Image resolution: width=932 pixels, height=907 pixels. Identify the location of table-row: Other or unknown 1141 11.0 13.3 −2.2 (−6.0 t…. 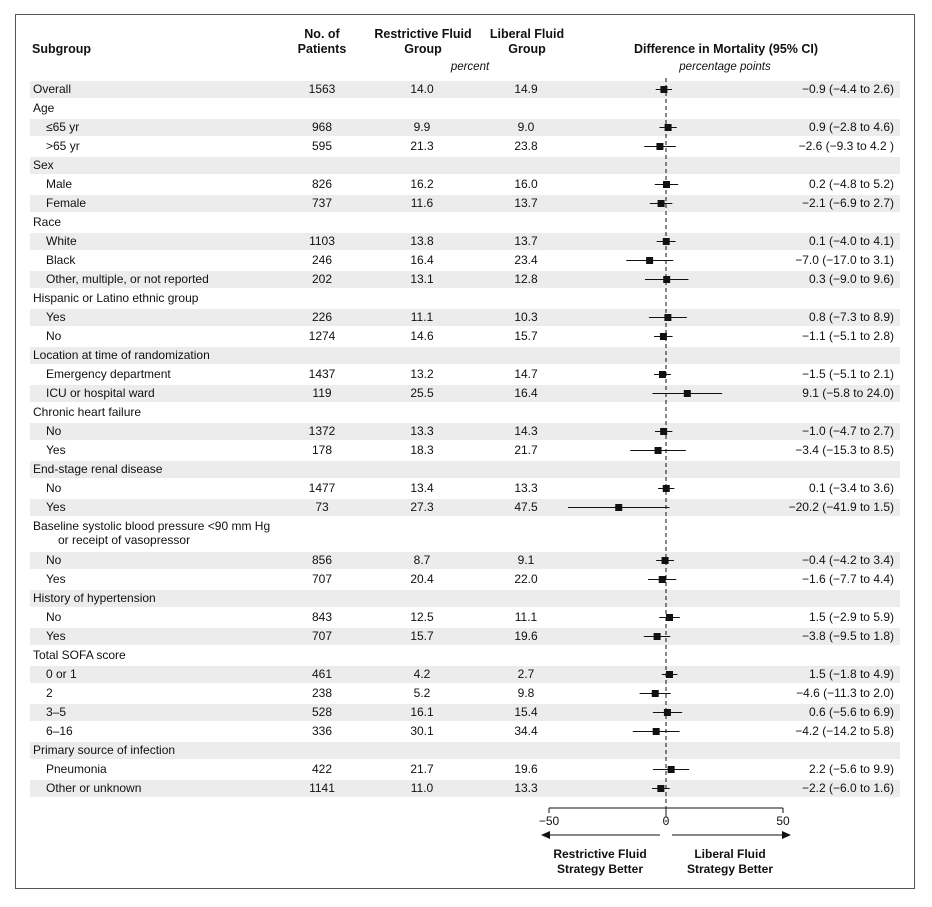
(465, 788).